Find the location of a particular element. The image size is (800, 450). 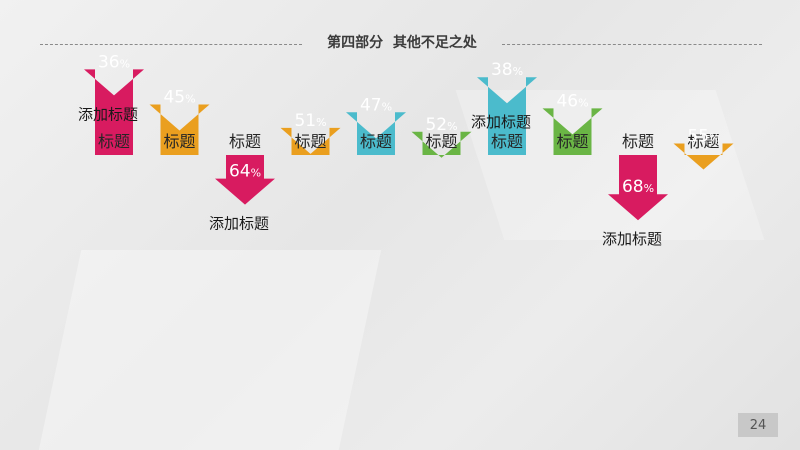

slide-title: 第四部分 其他不足之处 is located at coordinates (402, 43).